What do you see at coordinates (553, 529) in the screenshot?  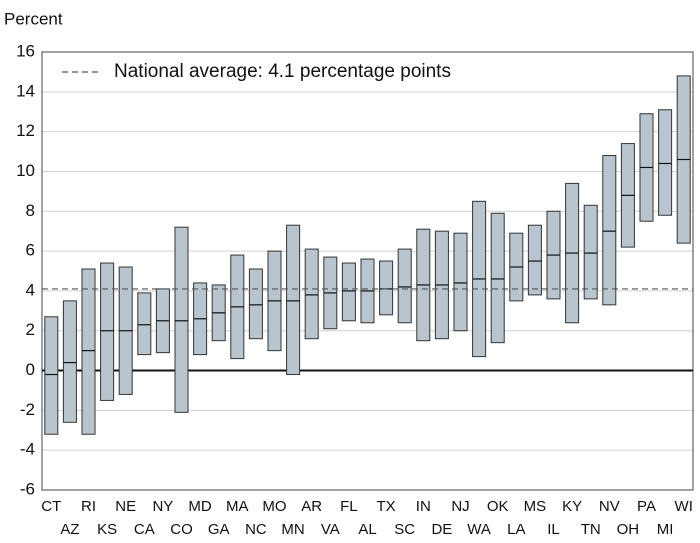 I see `x-tick-label: IL` at bounding box center [553, 529].